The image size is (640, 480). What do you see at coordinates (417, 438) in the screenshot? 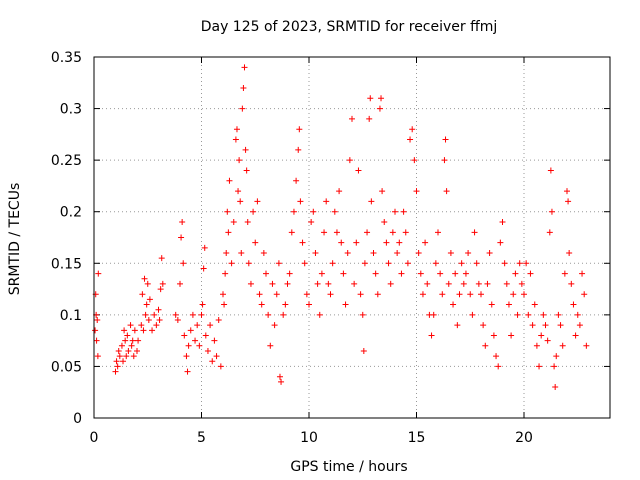
I see `x-tick-label: 15` at bounding box center [417, 438].